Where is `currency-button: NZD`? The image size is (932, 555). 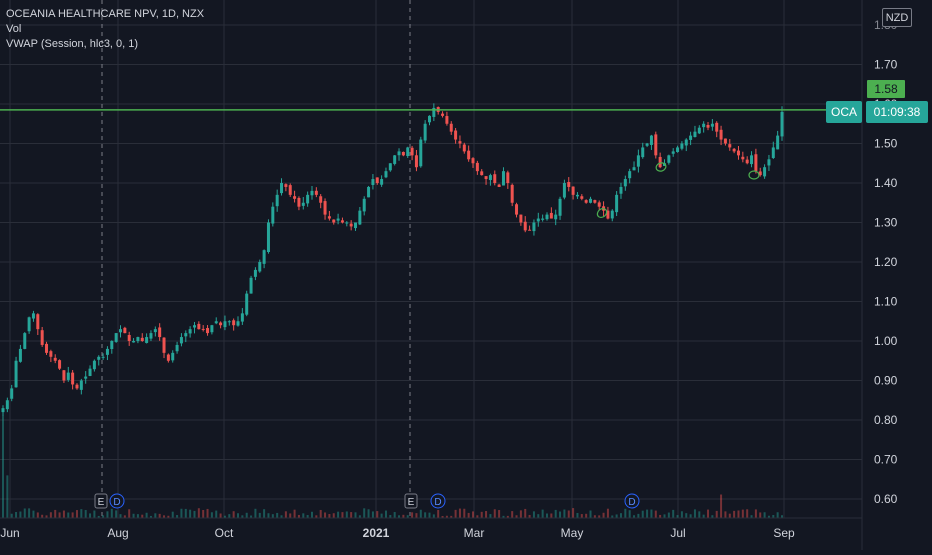 currency-button: NZD is located at coordinates (897, 17).